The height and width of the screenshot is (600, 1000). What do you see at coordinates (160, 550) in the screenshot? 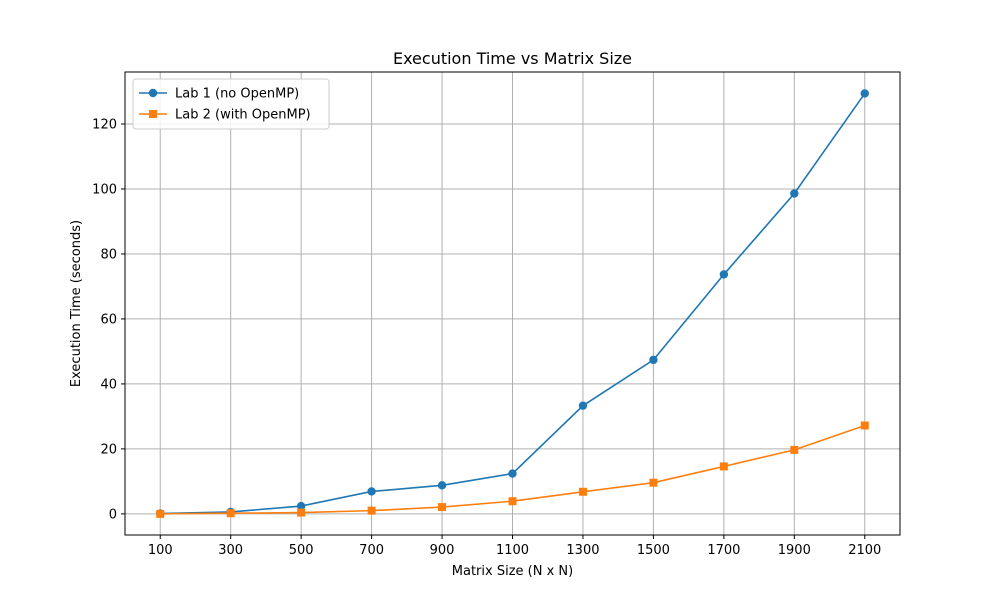
I see `x-tick-label: 100` at bounding box center [160, 550].